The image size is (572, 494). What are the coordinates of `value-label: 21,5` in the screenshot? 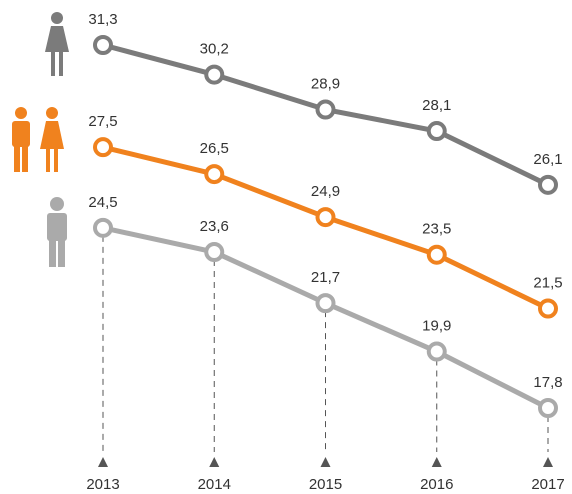 It's located at (547, 282).